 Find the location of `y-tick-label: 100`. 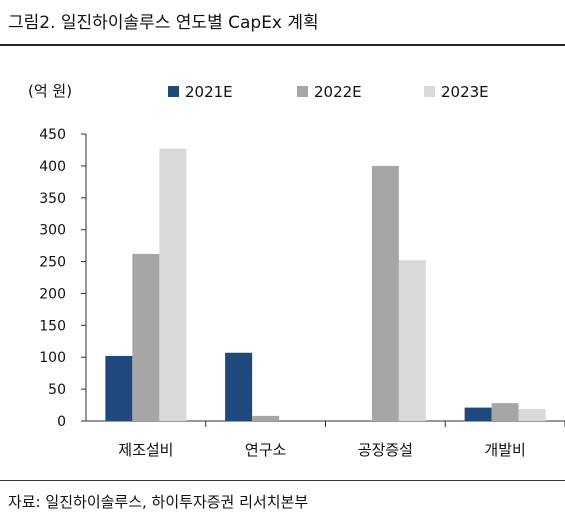

y-tick-label: 100 is located at coordinates (52, 358).